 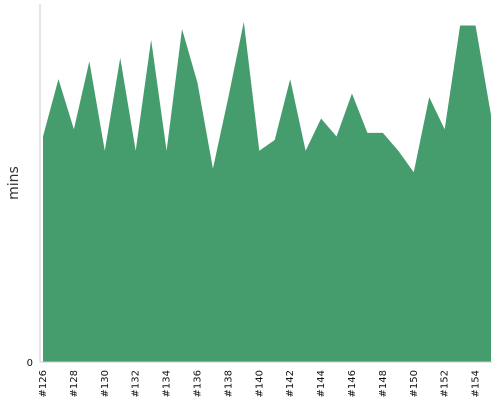 I want to click on x-tick-label-154: #154, so click(x=476, y=383).